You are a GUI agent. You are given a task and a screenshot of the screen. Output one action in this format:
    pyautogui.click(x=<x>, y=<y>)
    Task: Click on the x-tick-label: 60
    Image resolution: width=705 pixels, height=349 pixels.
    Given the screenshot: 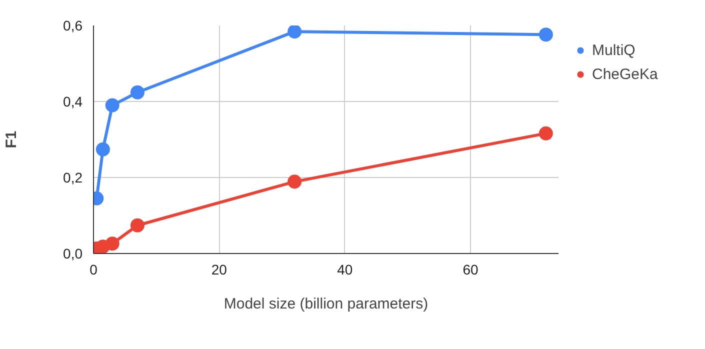 What is the action you would take?
    pyautogui.click(x=470, y=270)
    